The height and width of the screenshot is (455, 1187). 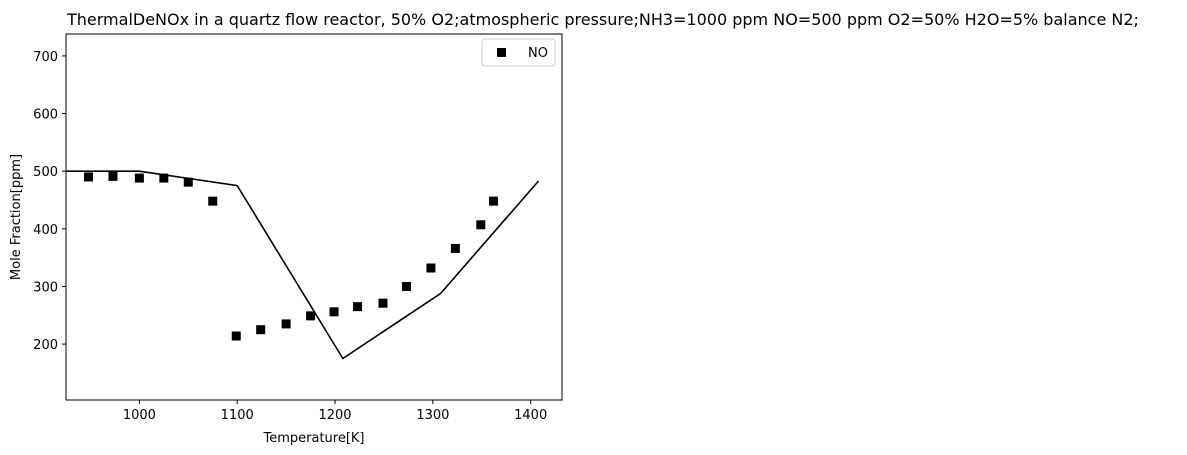 What do you see at coordinates (45, 230) in the screenshot?
I see `y-tick-label: 400` at bounding box center [45, 230].